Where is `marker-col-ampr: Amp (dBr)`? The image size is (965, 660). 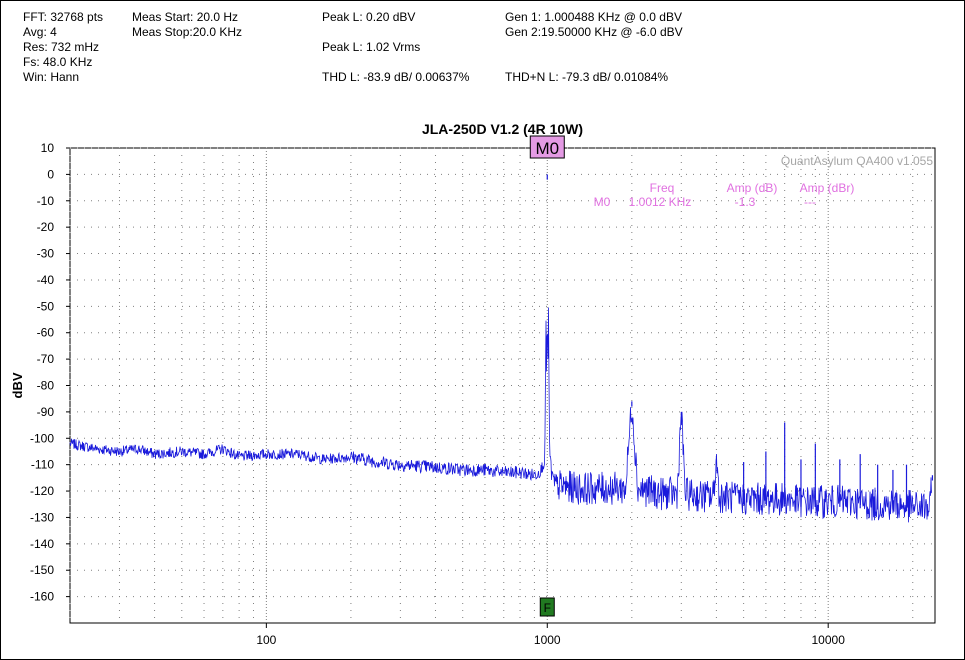
marker-col-ampr: Amp (dBr) is located at coordinates (827, 188).